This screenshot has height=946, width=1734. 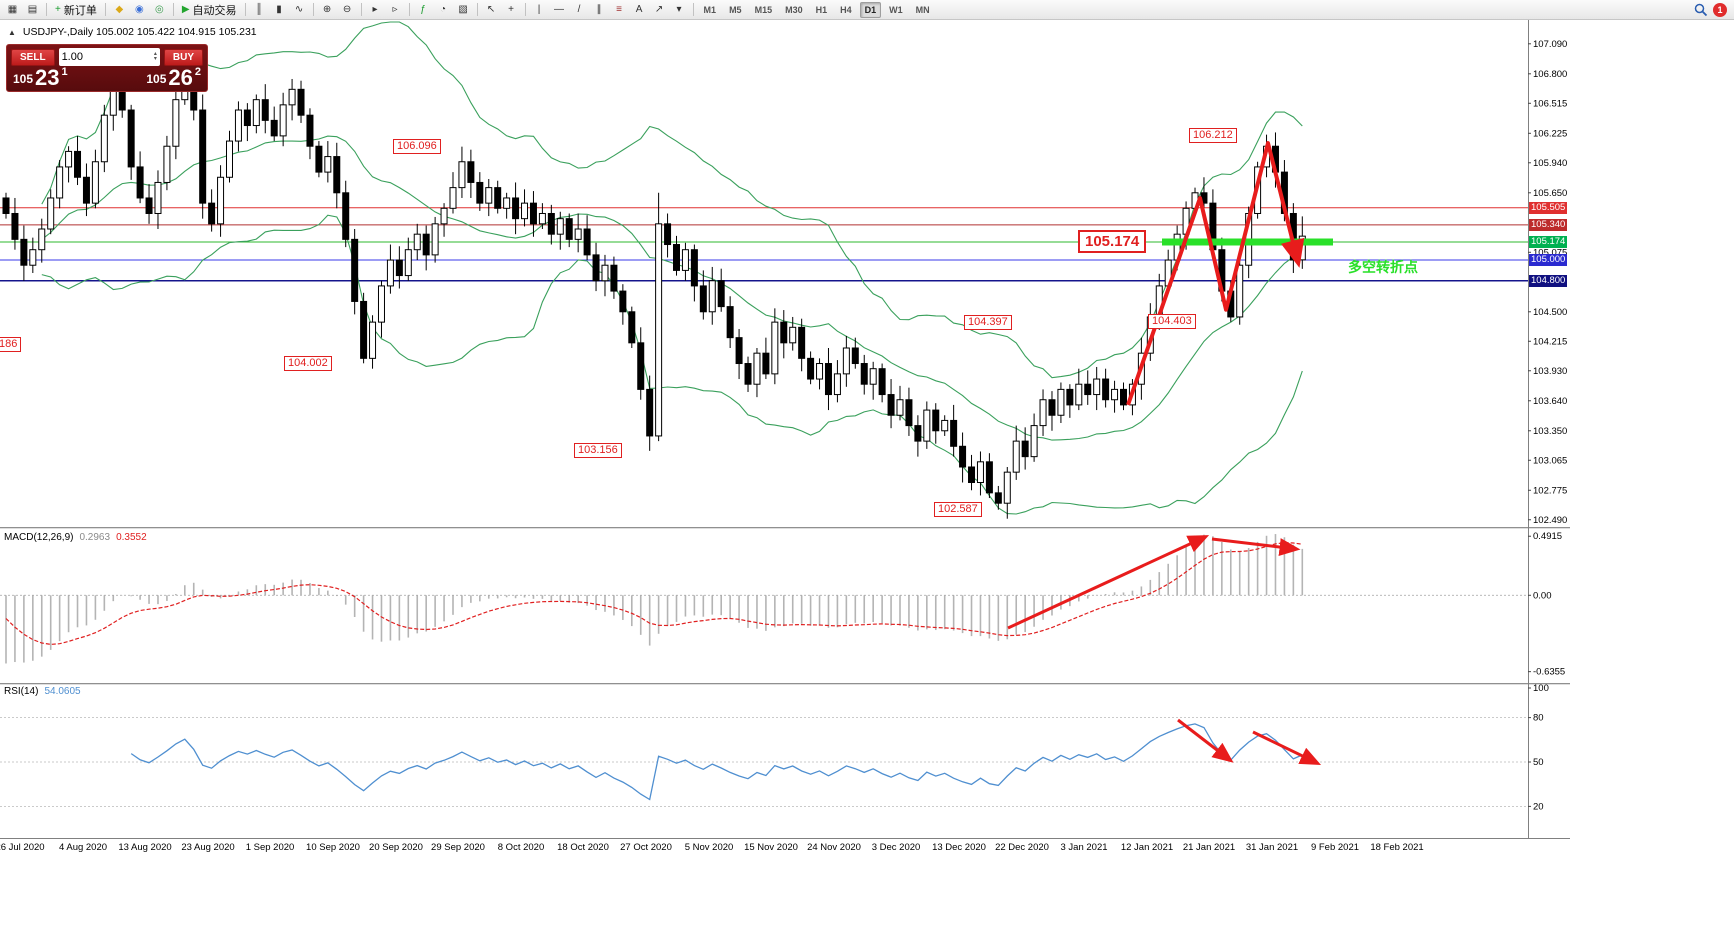 What do you see at coordinates (599, 9) in the screenshot?
I see `equidistant-channel-icon: ∥` at bounding box center [599, 9].